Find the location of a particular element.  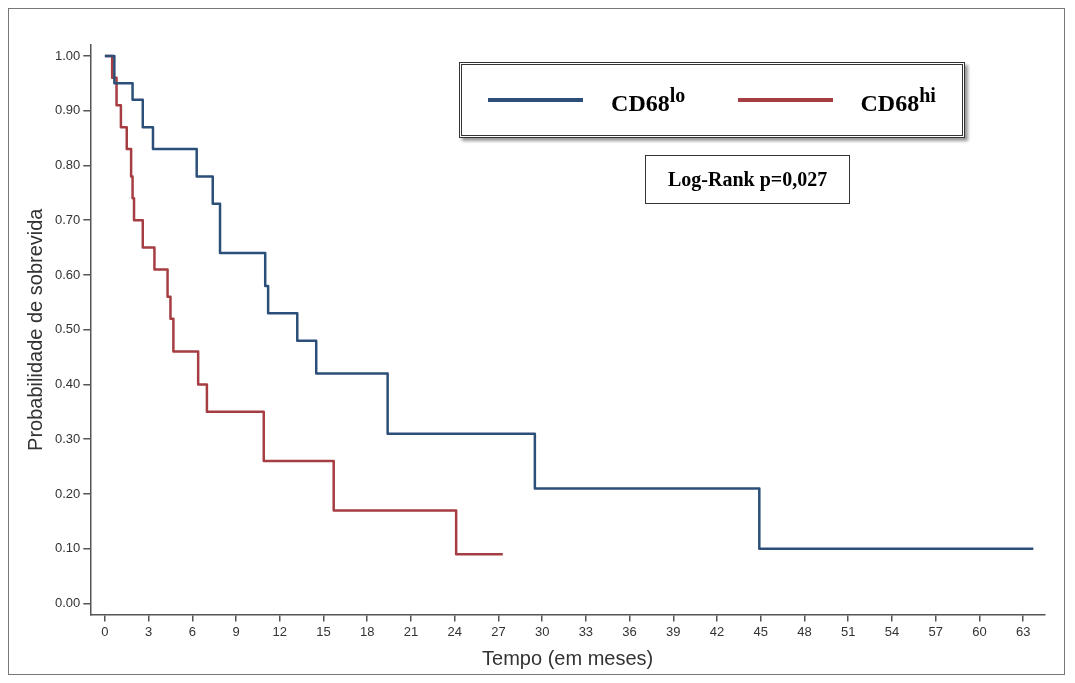

y-tick-label: 0.40 is located at coordinates (67, 384).